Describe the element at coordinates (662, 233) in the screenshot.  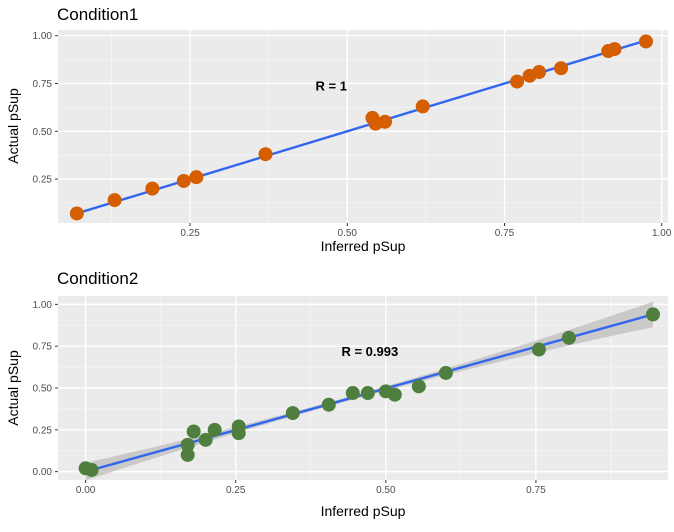
I see `condition1-x-tick-label: 1.00` at that location.